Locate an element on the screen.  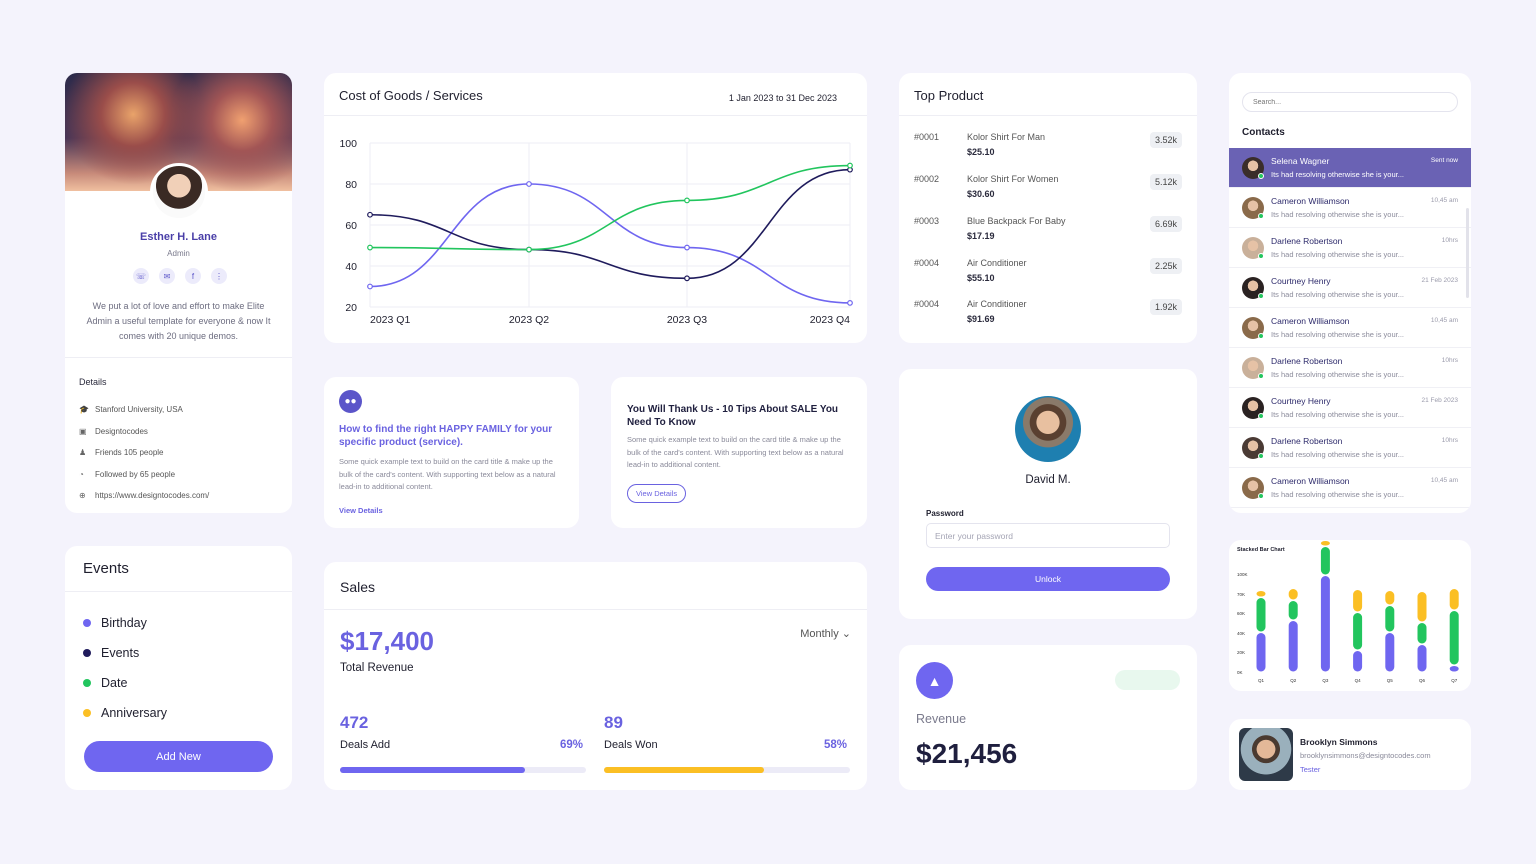
event-item: Birthday is located at coordinates (125, 623).